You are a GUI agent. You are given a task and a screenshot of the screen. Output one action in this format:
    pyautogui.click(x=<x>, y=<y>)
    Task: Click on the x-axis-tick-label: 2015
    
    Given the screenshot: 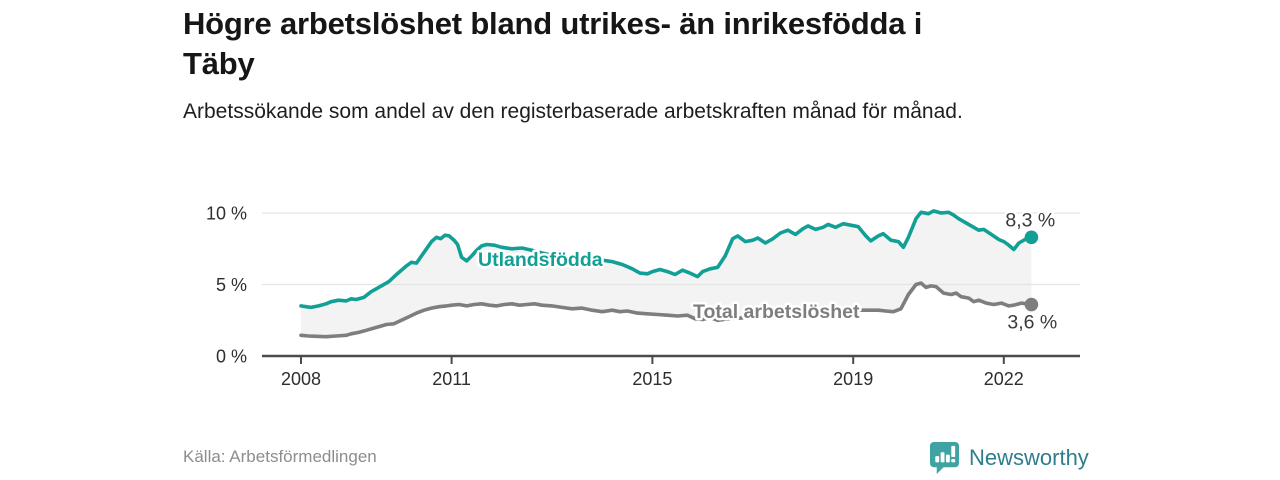 What is the action you would take?
    pyautogui.click(x=652, y=379)
    